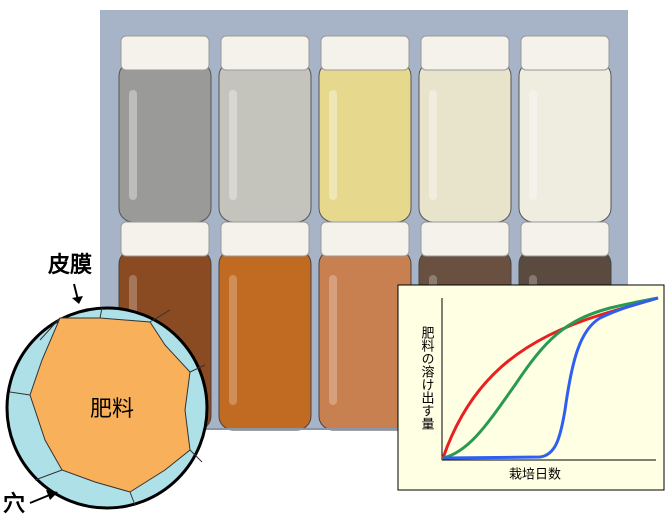 The height and width of the screenshot is (529, 666). I want to click on coating-label: 皮膜, so click(70, 265).